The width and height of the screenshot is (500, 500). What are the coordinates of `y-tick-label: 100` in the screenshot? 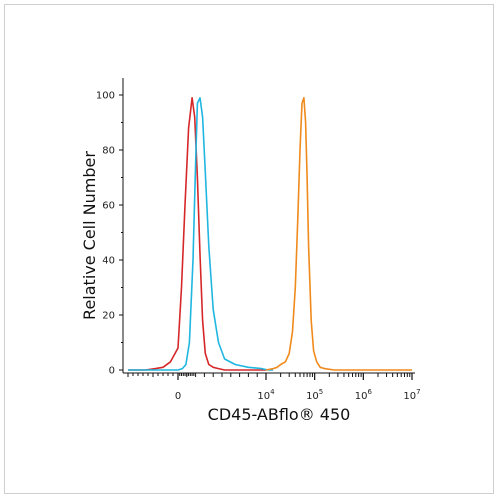 It's located at (105, 96).